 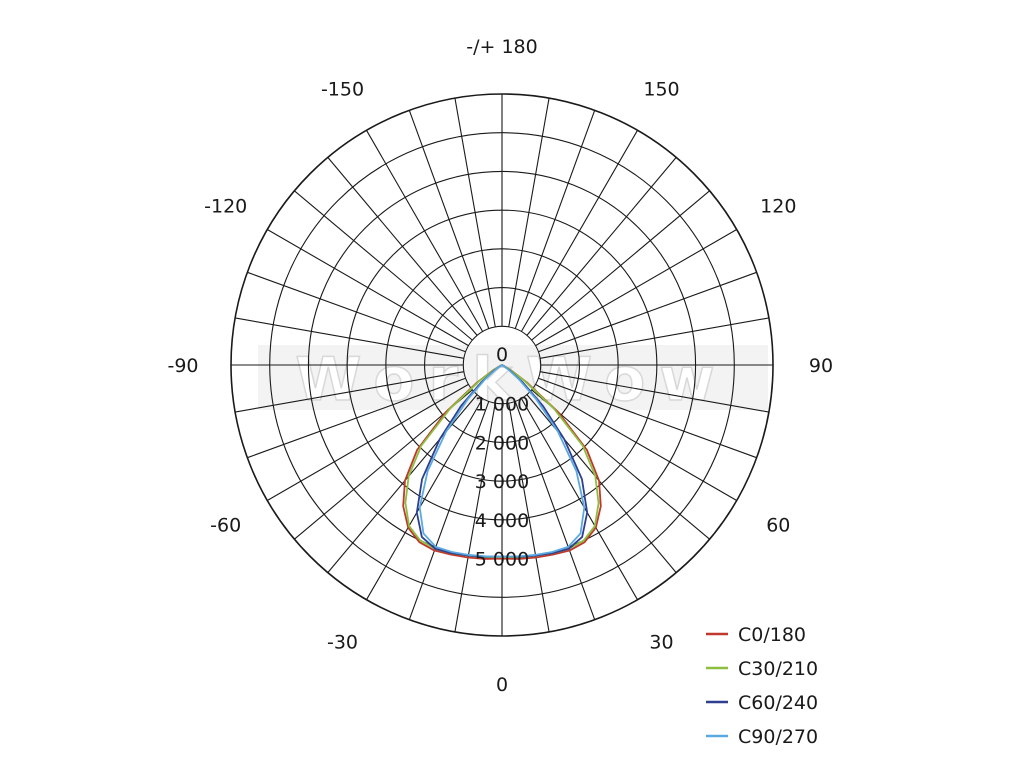 What do you see at coordinates (661, 90) in the screenshot?
I see `angle-tick-label: 150` at bounding box center [661, 90].